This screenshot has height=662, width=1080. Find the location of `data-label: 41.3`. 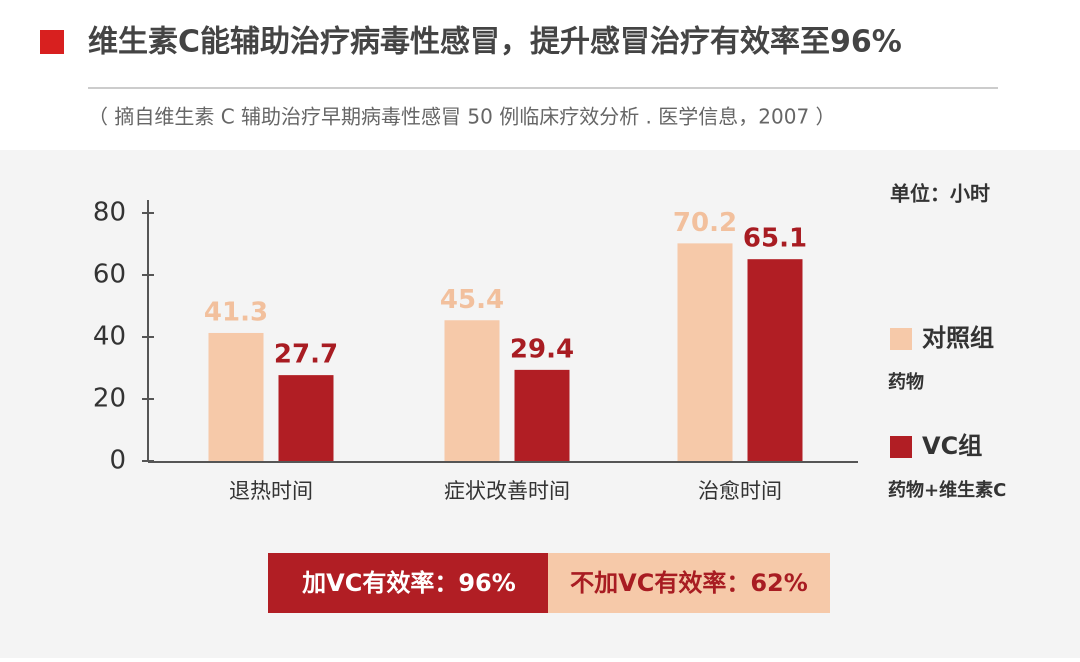

data-label: 41.3 is located at coordinates (236, 312).